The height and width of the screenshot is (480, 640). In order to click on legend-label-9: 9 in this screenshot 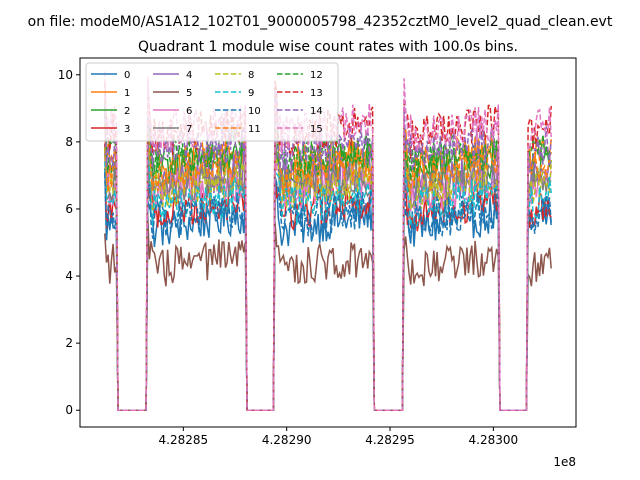, I will do `click(251, 93)`.